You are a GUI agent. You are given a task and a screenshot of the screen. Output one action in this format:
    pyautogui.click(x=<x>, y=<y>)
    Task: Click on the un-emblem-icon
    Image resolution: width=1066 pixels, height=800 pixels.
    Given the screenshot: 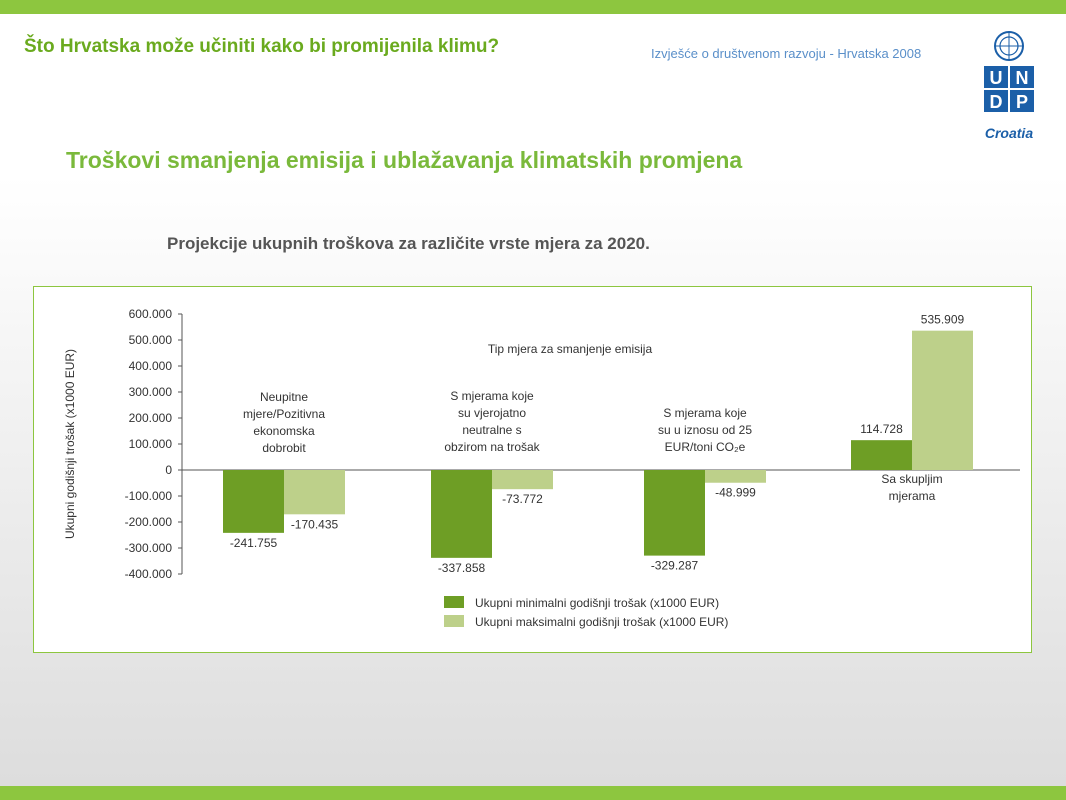 What is the action you would take?
    pyautogui.click(x=1009, y=46)
    